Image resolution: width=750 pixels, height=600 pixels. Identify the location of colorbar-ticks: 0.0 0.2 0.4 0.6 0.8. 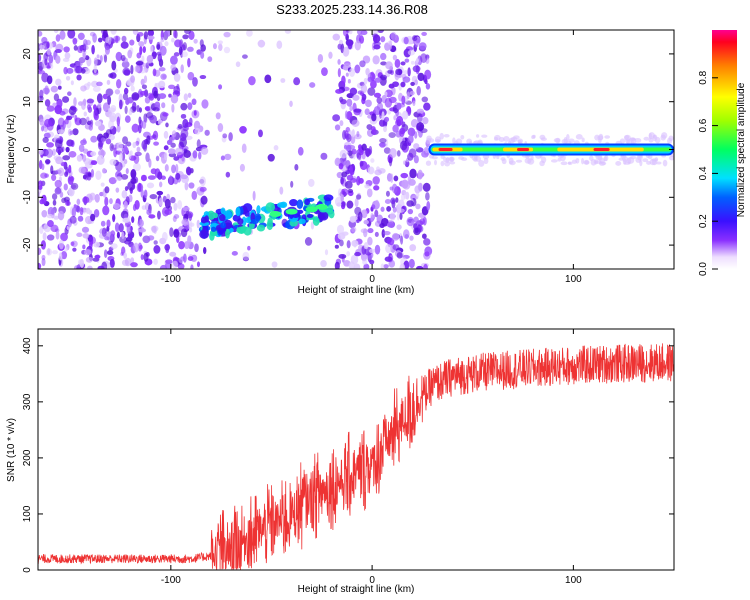
(708, 173).